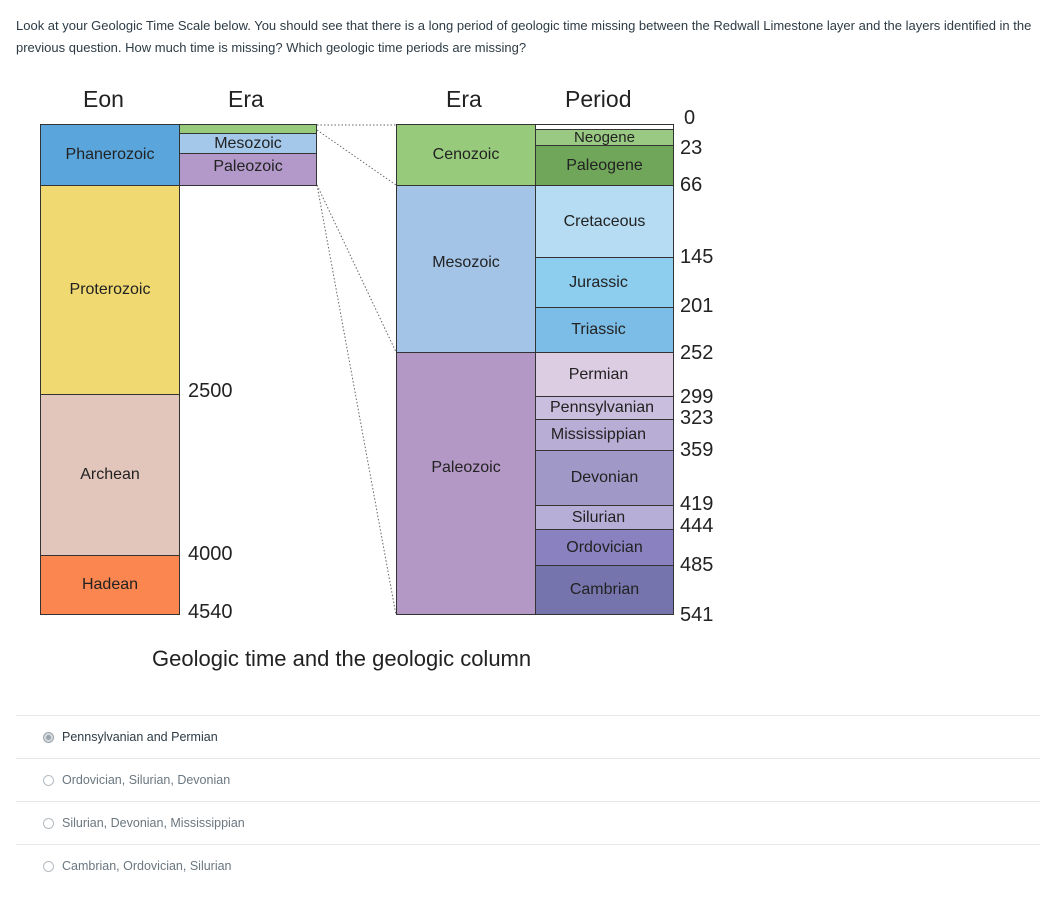 This screenshot has height=906, width=1056. Describe the element at coordinates (697, 450) in the screenshot. I see `age-label: 359` at that location.